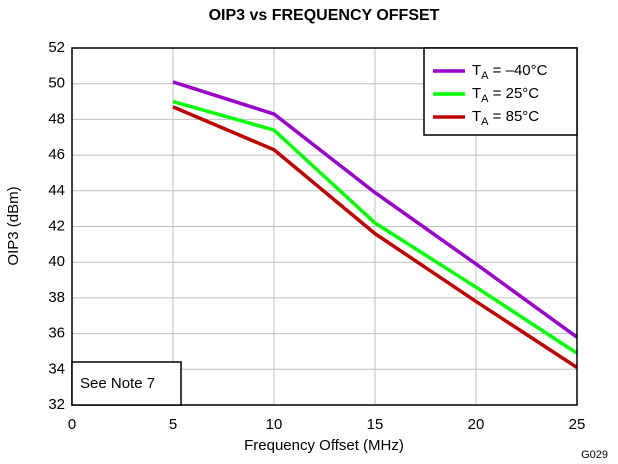 This screenshot has width=618, height=464. Describe the element at coordinates (476, 424) in the screenshot. I see `x-tick-label: 20` at that location.